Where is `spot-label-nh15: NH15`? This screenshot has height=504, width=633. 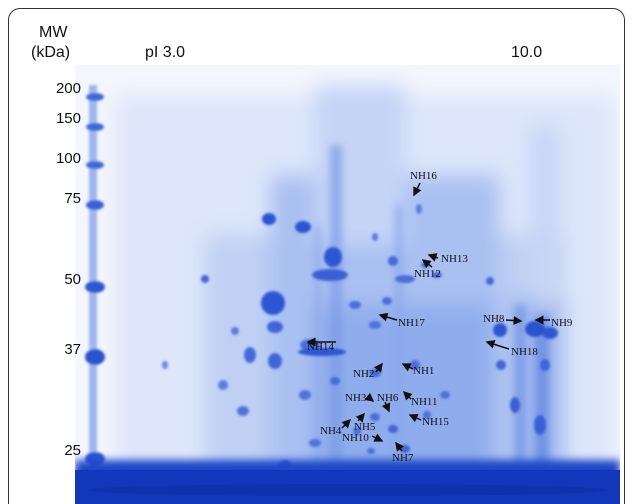 spot-label-nh15: NH15 is located at coordinates (435, 422).